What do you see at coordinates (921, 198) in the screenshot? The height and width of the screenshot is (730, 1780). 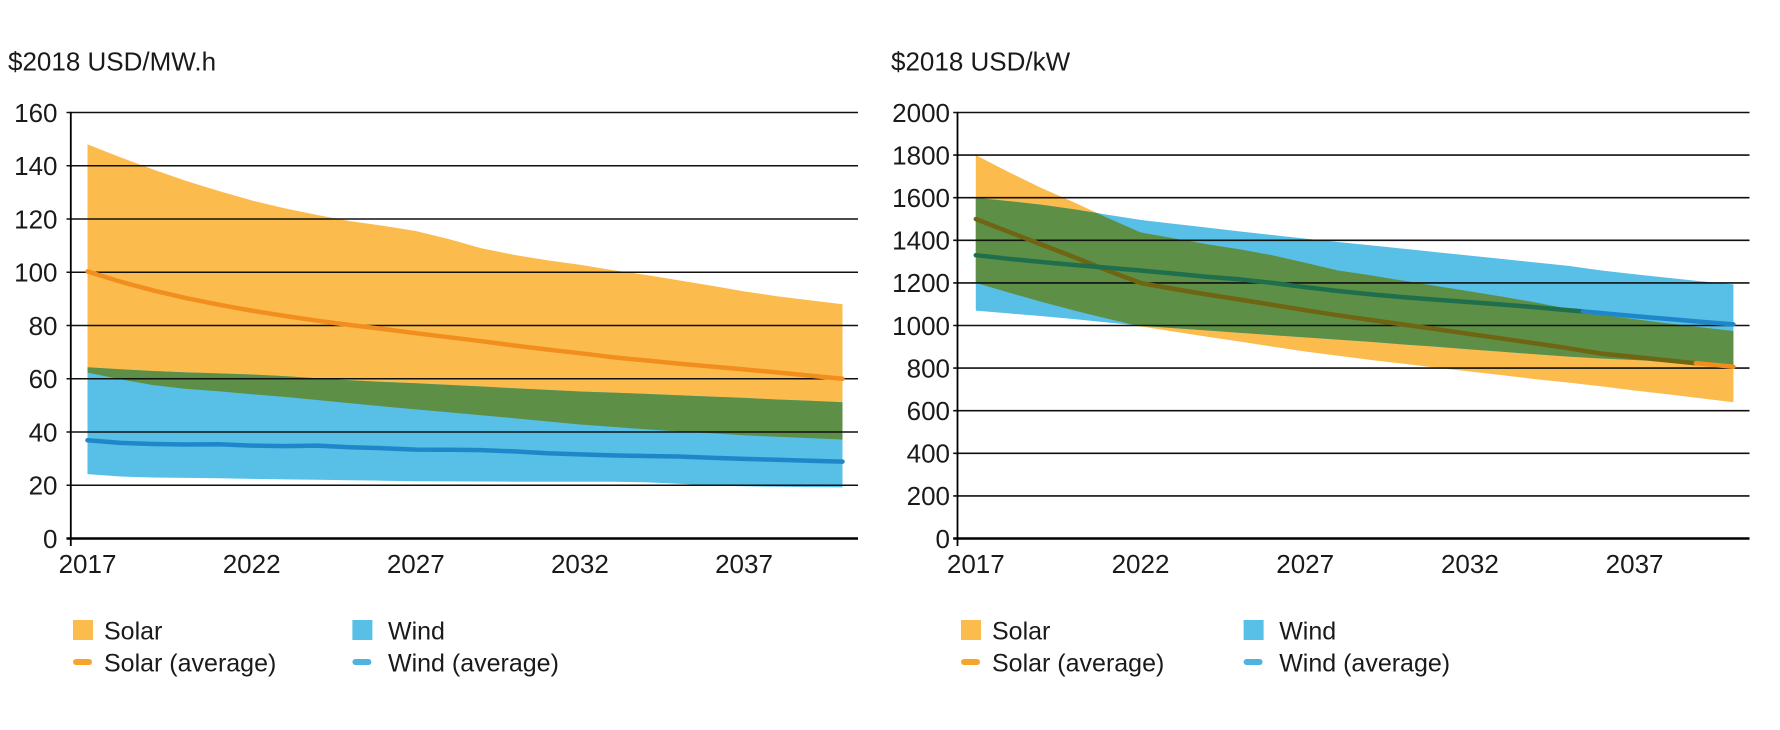 I see `svg-text: 1600` at bounding box center [921, 198].